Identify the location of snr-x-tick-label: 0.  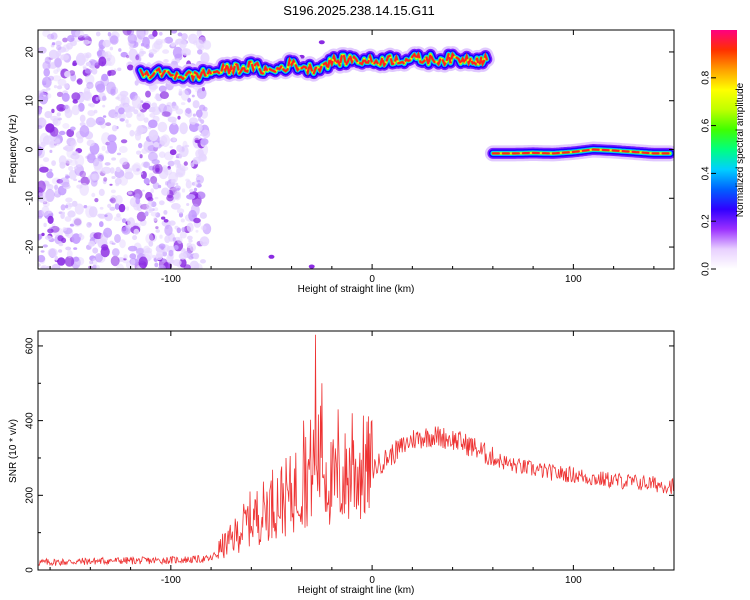
(372, 580).